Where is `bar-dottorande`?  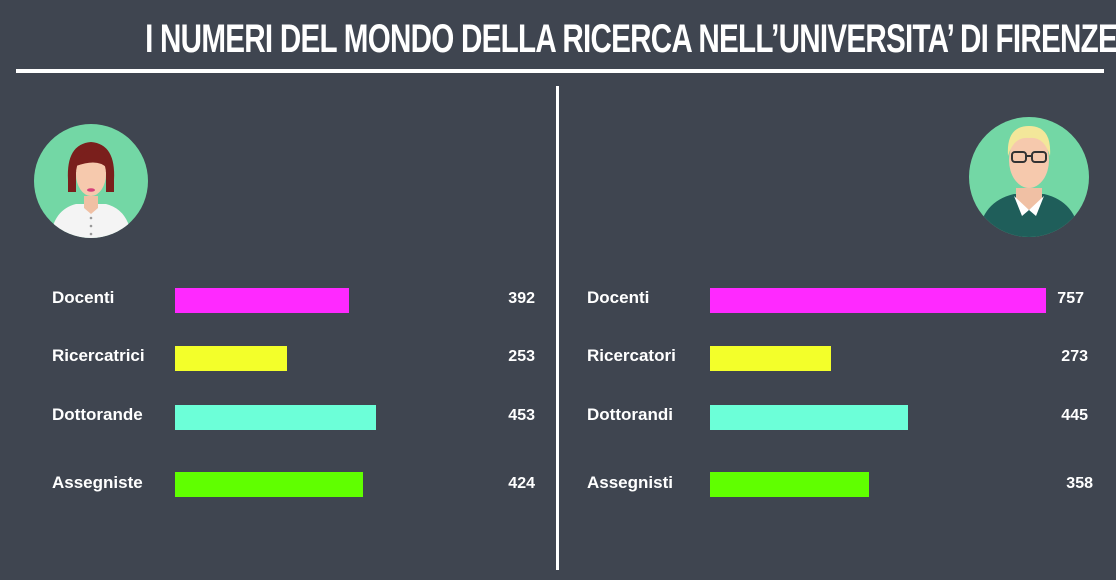
bar-dottorande is located at coordinates (275, 417).